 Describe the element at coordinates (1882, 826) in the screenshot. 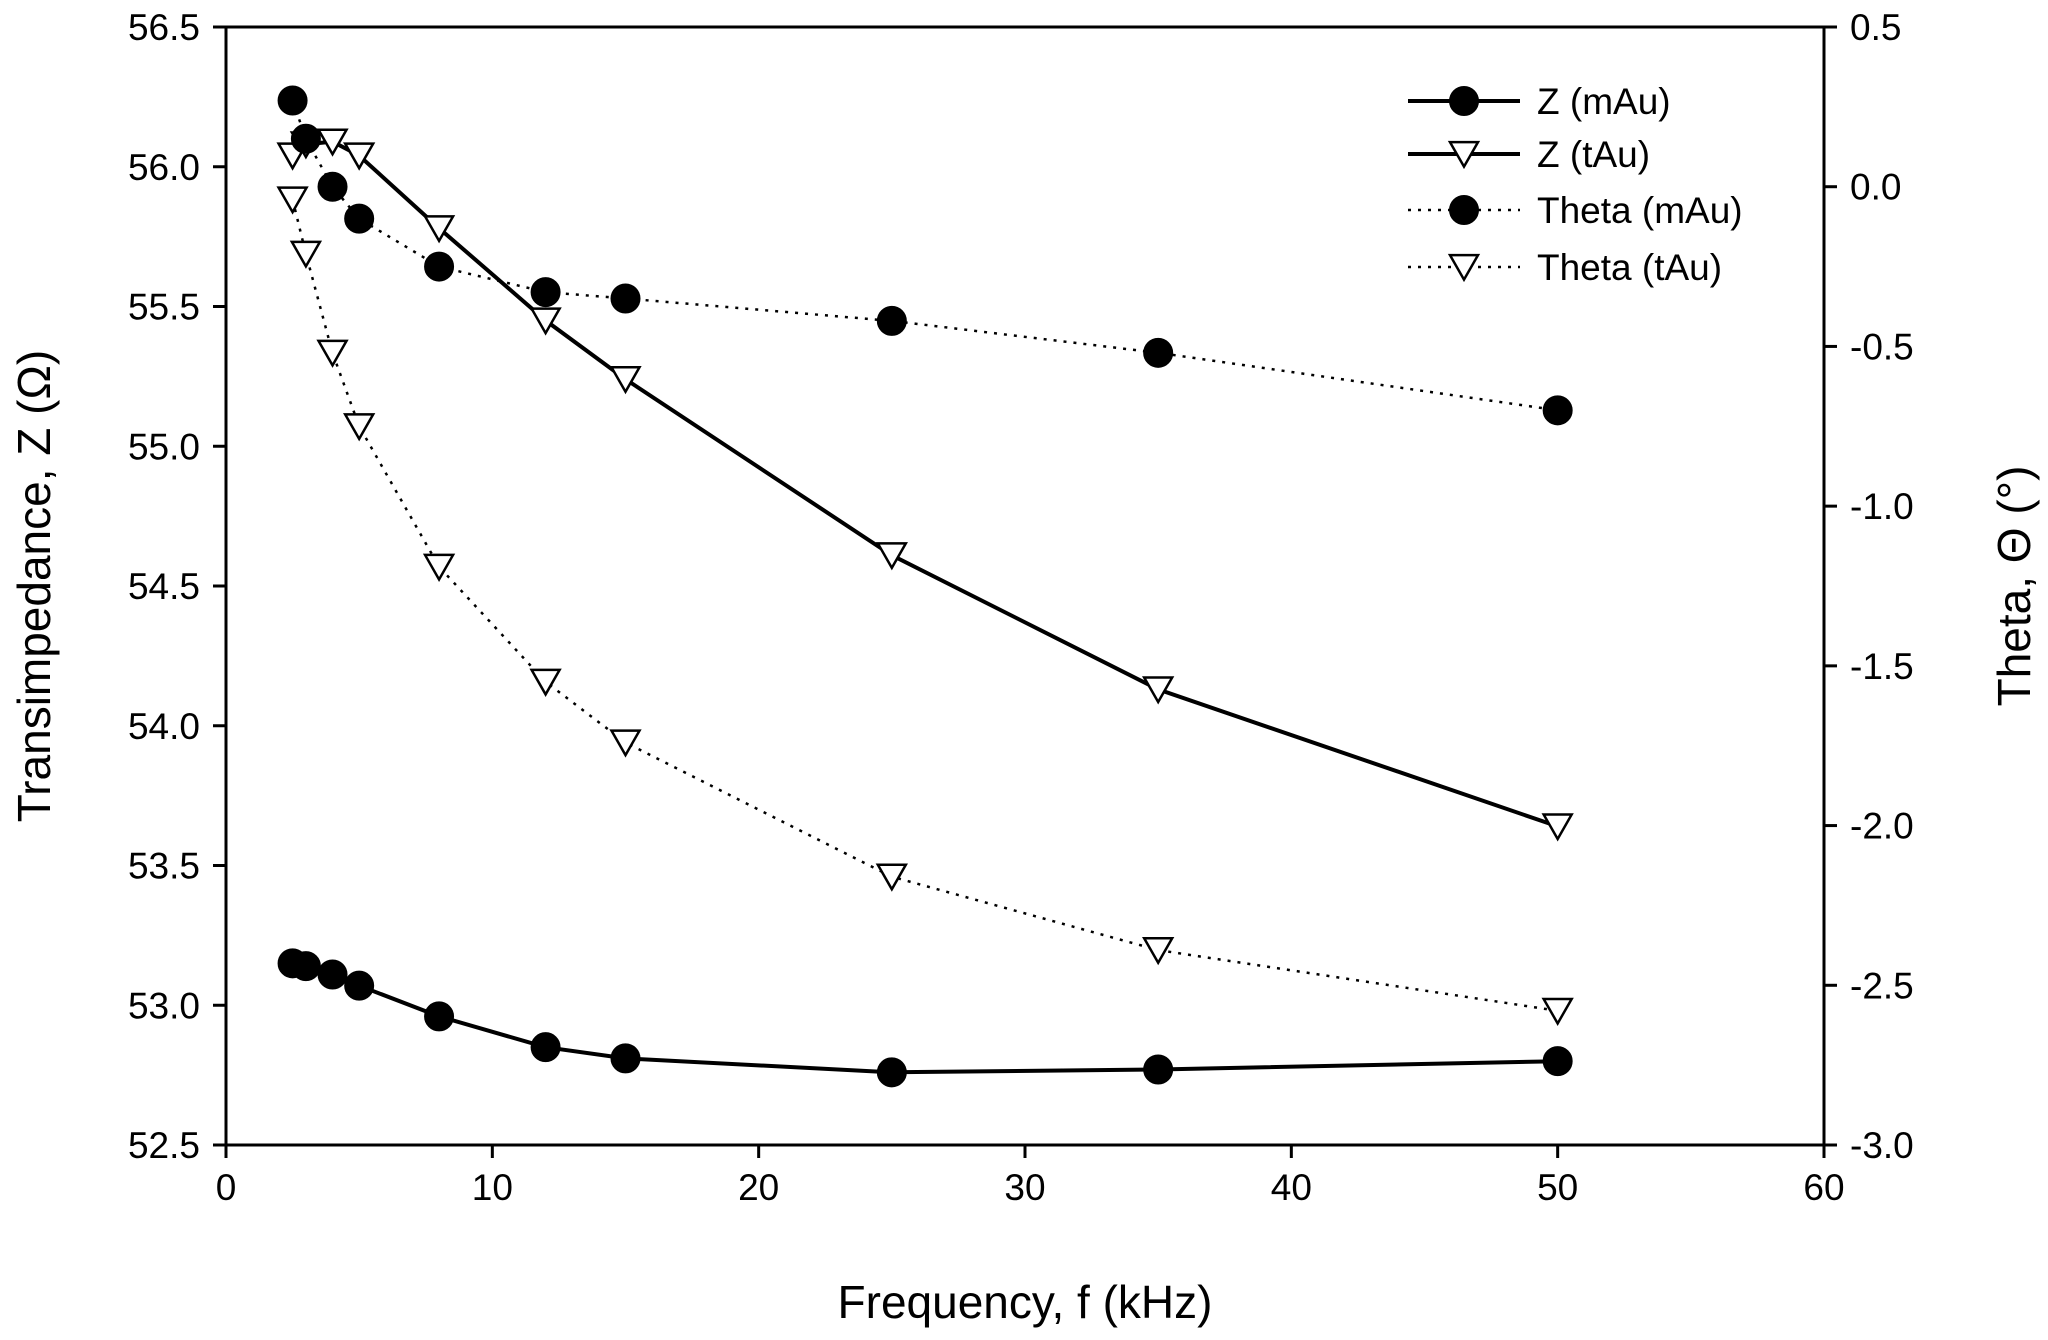

I see `y-right-tick-label: -2.0` at that location.